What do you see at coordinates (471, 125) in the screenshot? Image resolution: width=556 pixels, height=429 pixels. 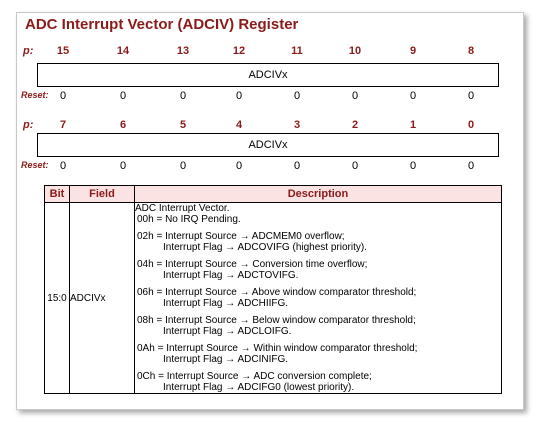 I see `bit-number: 0` at bounding box center [471, 125].